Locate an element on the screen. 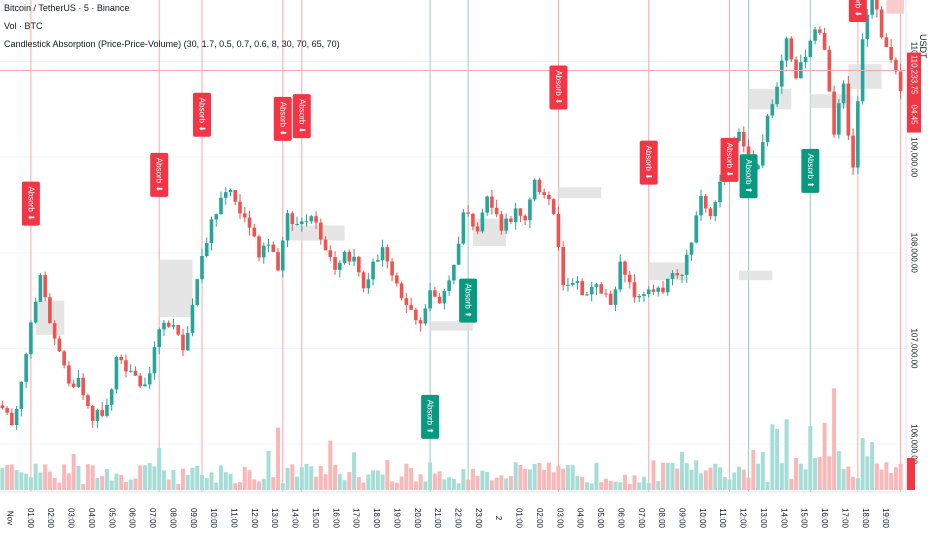 This screenshot has height=550, width=932. price-tick-label: 108,000.00 is located at coordinates (914, 253).